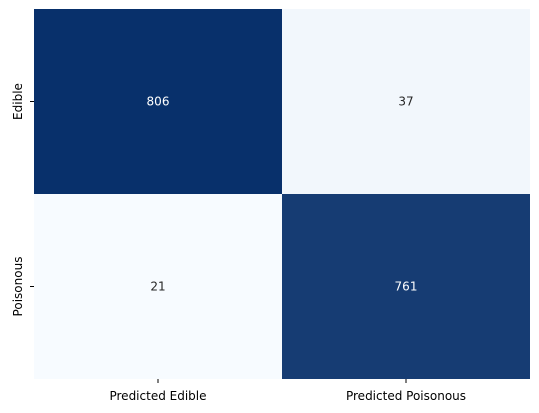 The image size is (539, 413). I want to click on cell-value-label-1-1: 761, so click(406, 287).